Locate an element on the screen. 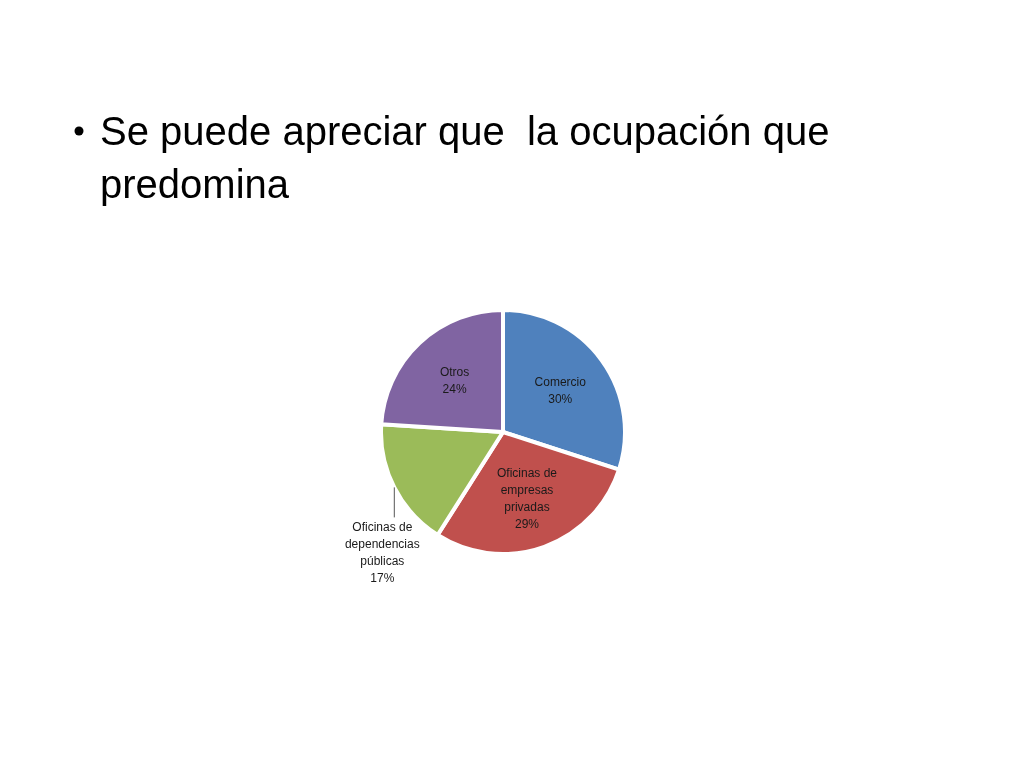  slice-label: Oficinas de dependencias públicas is located at coordinates (382, 544).